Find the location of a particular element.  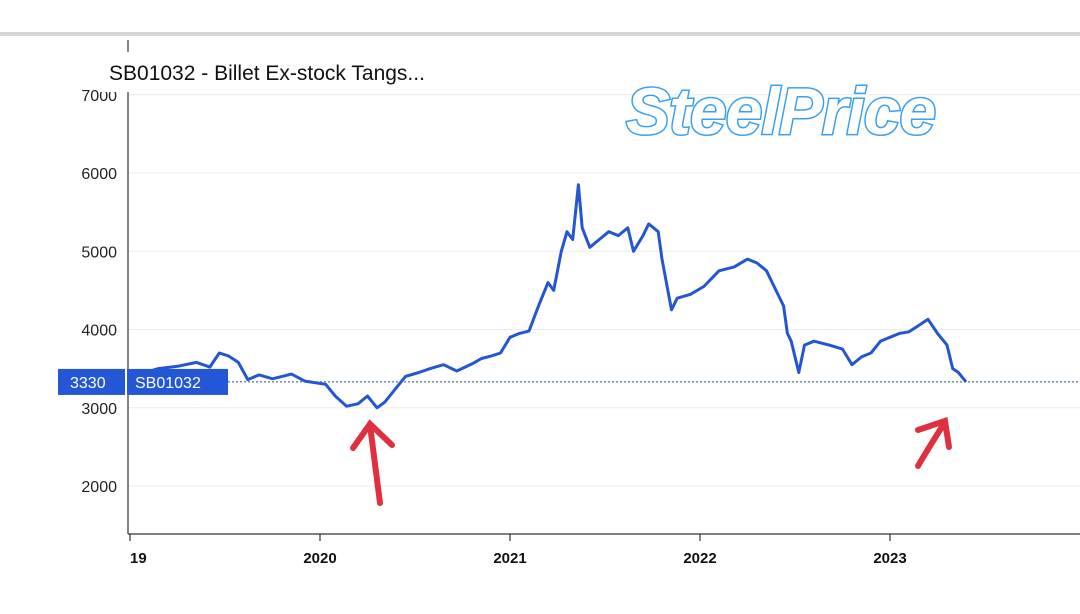

current-series-label: SB01032 is located at coordinates (168, 383).